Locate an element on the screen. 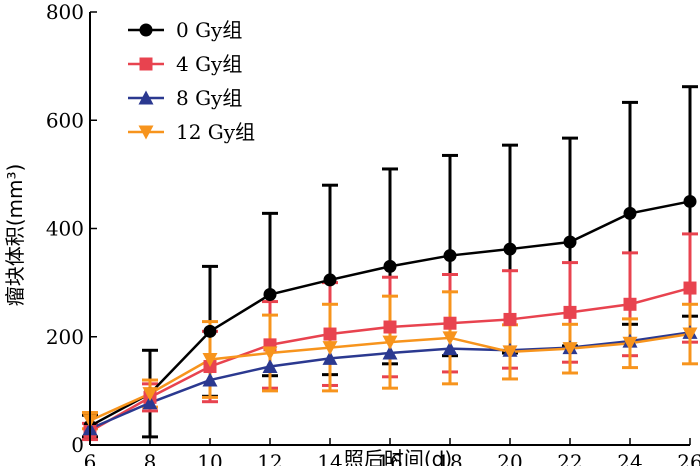  data-point-s0-p5 is located at coordinates (390, 266).